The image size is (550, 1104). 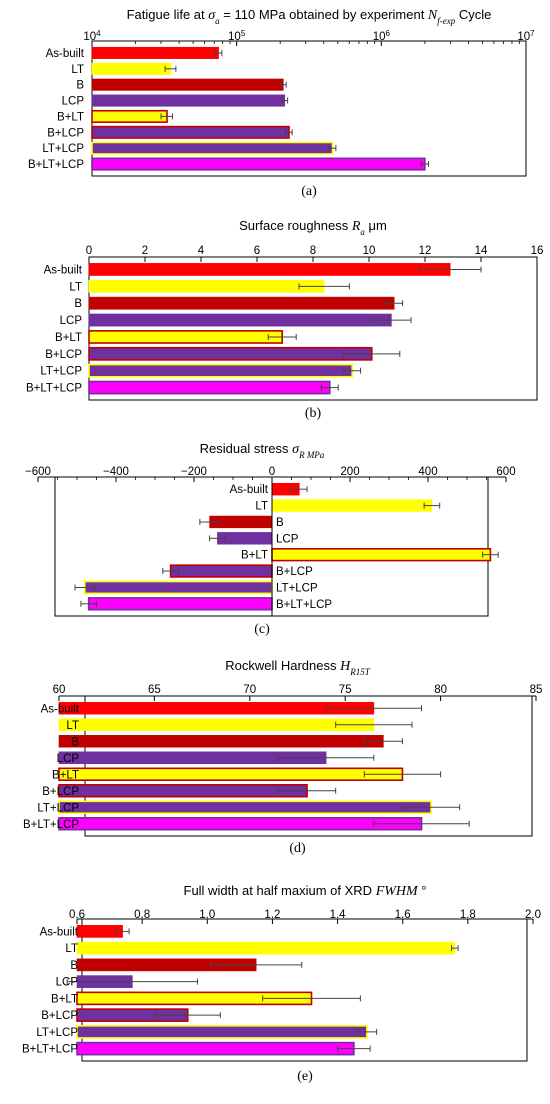 What do you see at coordinates (338, 915) in the screenshot?
I see `x-tick-label: 1.4` at bounding box center [338, 915].